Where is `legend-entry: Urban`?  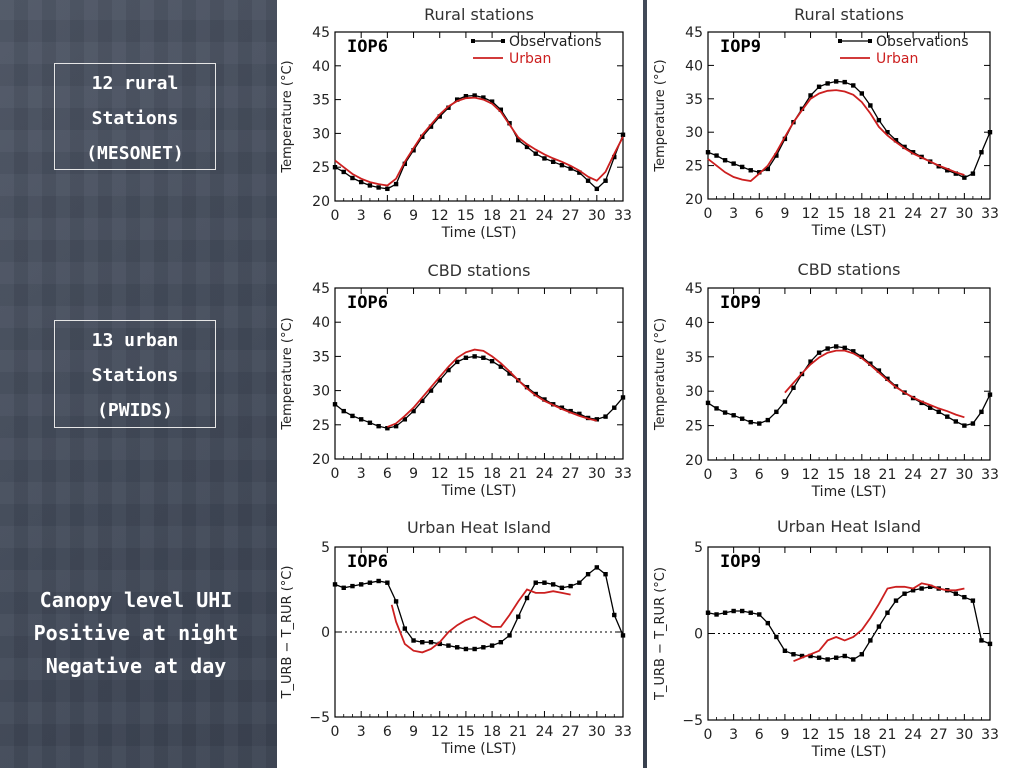
legend-entry: Urban is located at coordinates (530, 59).